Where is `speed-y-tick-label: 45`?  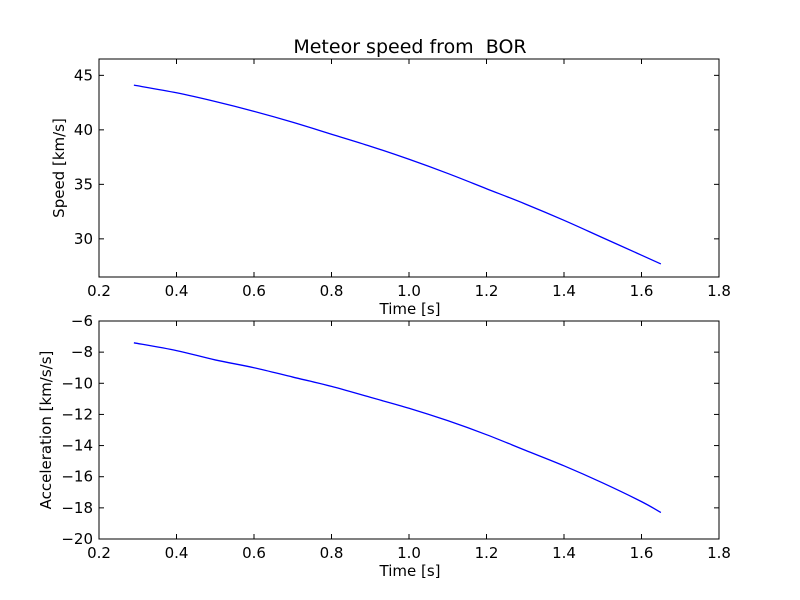 speed-y-tick-label: 45 is located at coordinates (83, 75).